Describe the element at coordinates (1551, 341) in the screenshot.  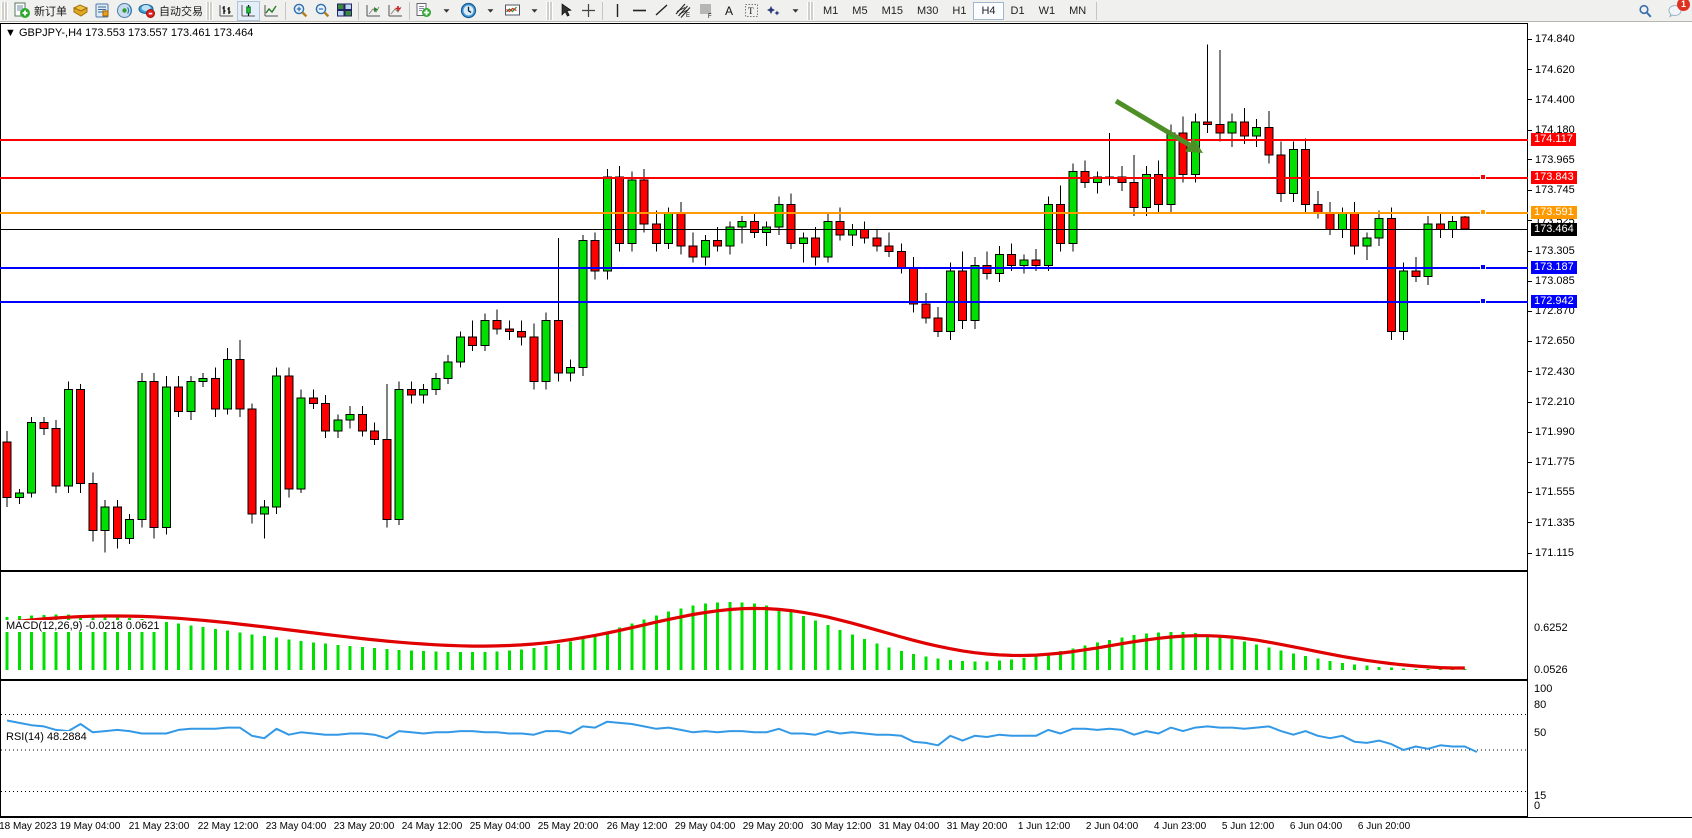
I see `price-tick: 172.650` at that location.